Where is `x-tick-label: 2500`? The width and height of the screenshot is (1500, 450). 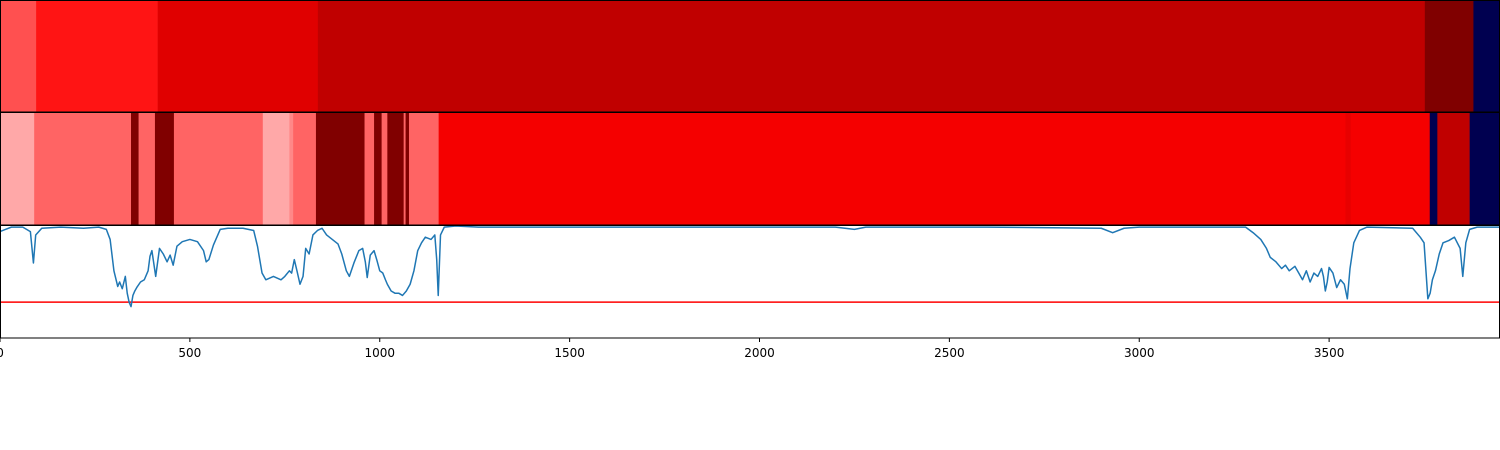
x-tick-label: 2500 is located at coordinates (949, 353).